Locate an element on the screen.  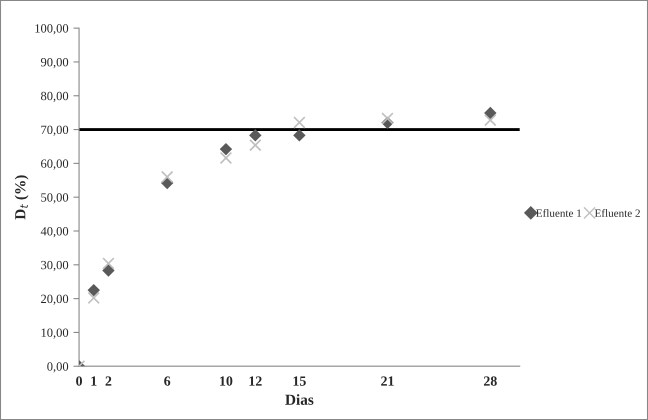
y-tick-label: 60,00 is located at coordinates (54, 164).